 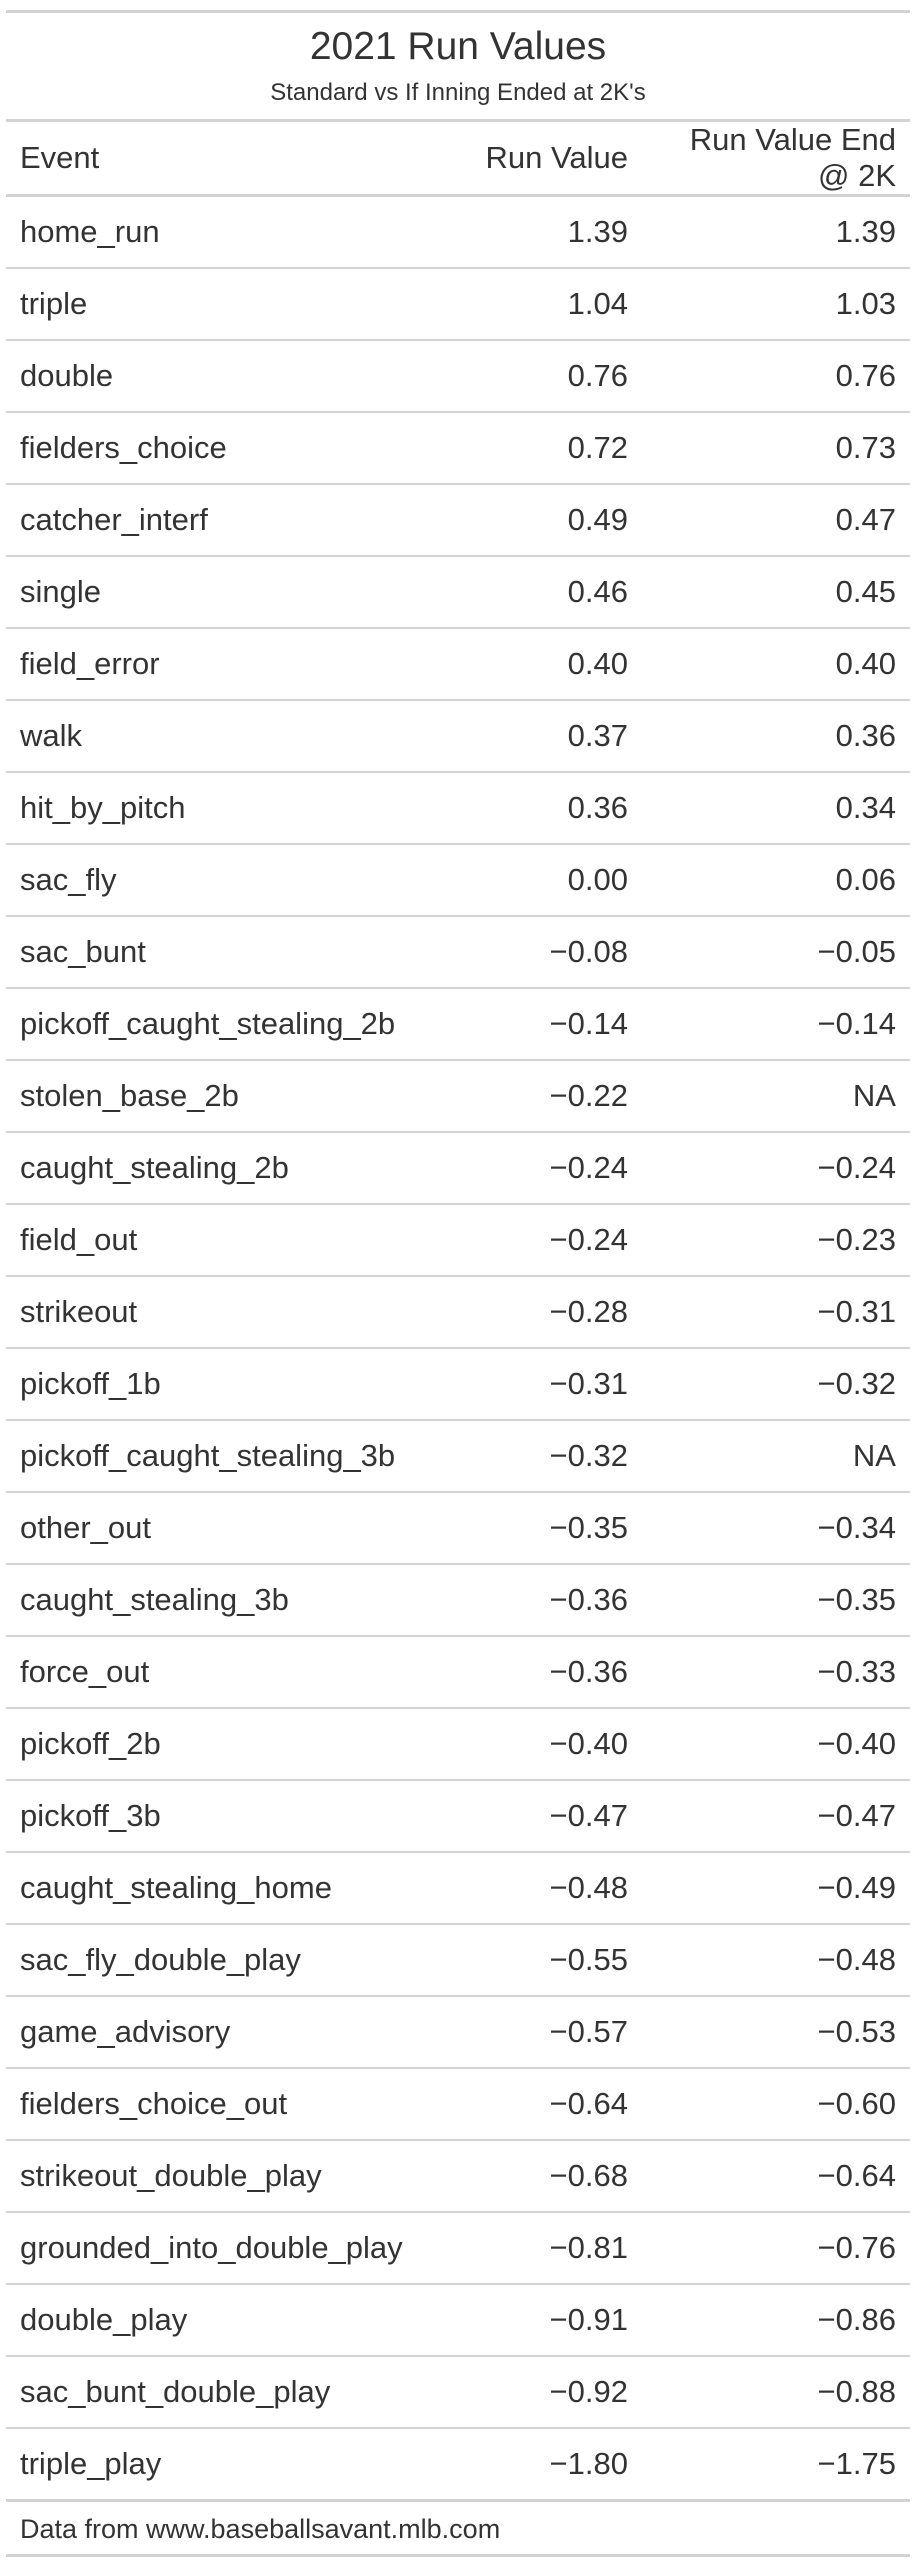 What do you see at coordinates (230, 808) in the screenshot?
I see `cell-event: hit_by_pitch` at bounding box center [230, 808].